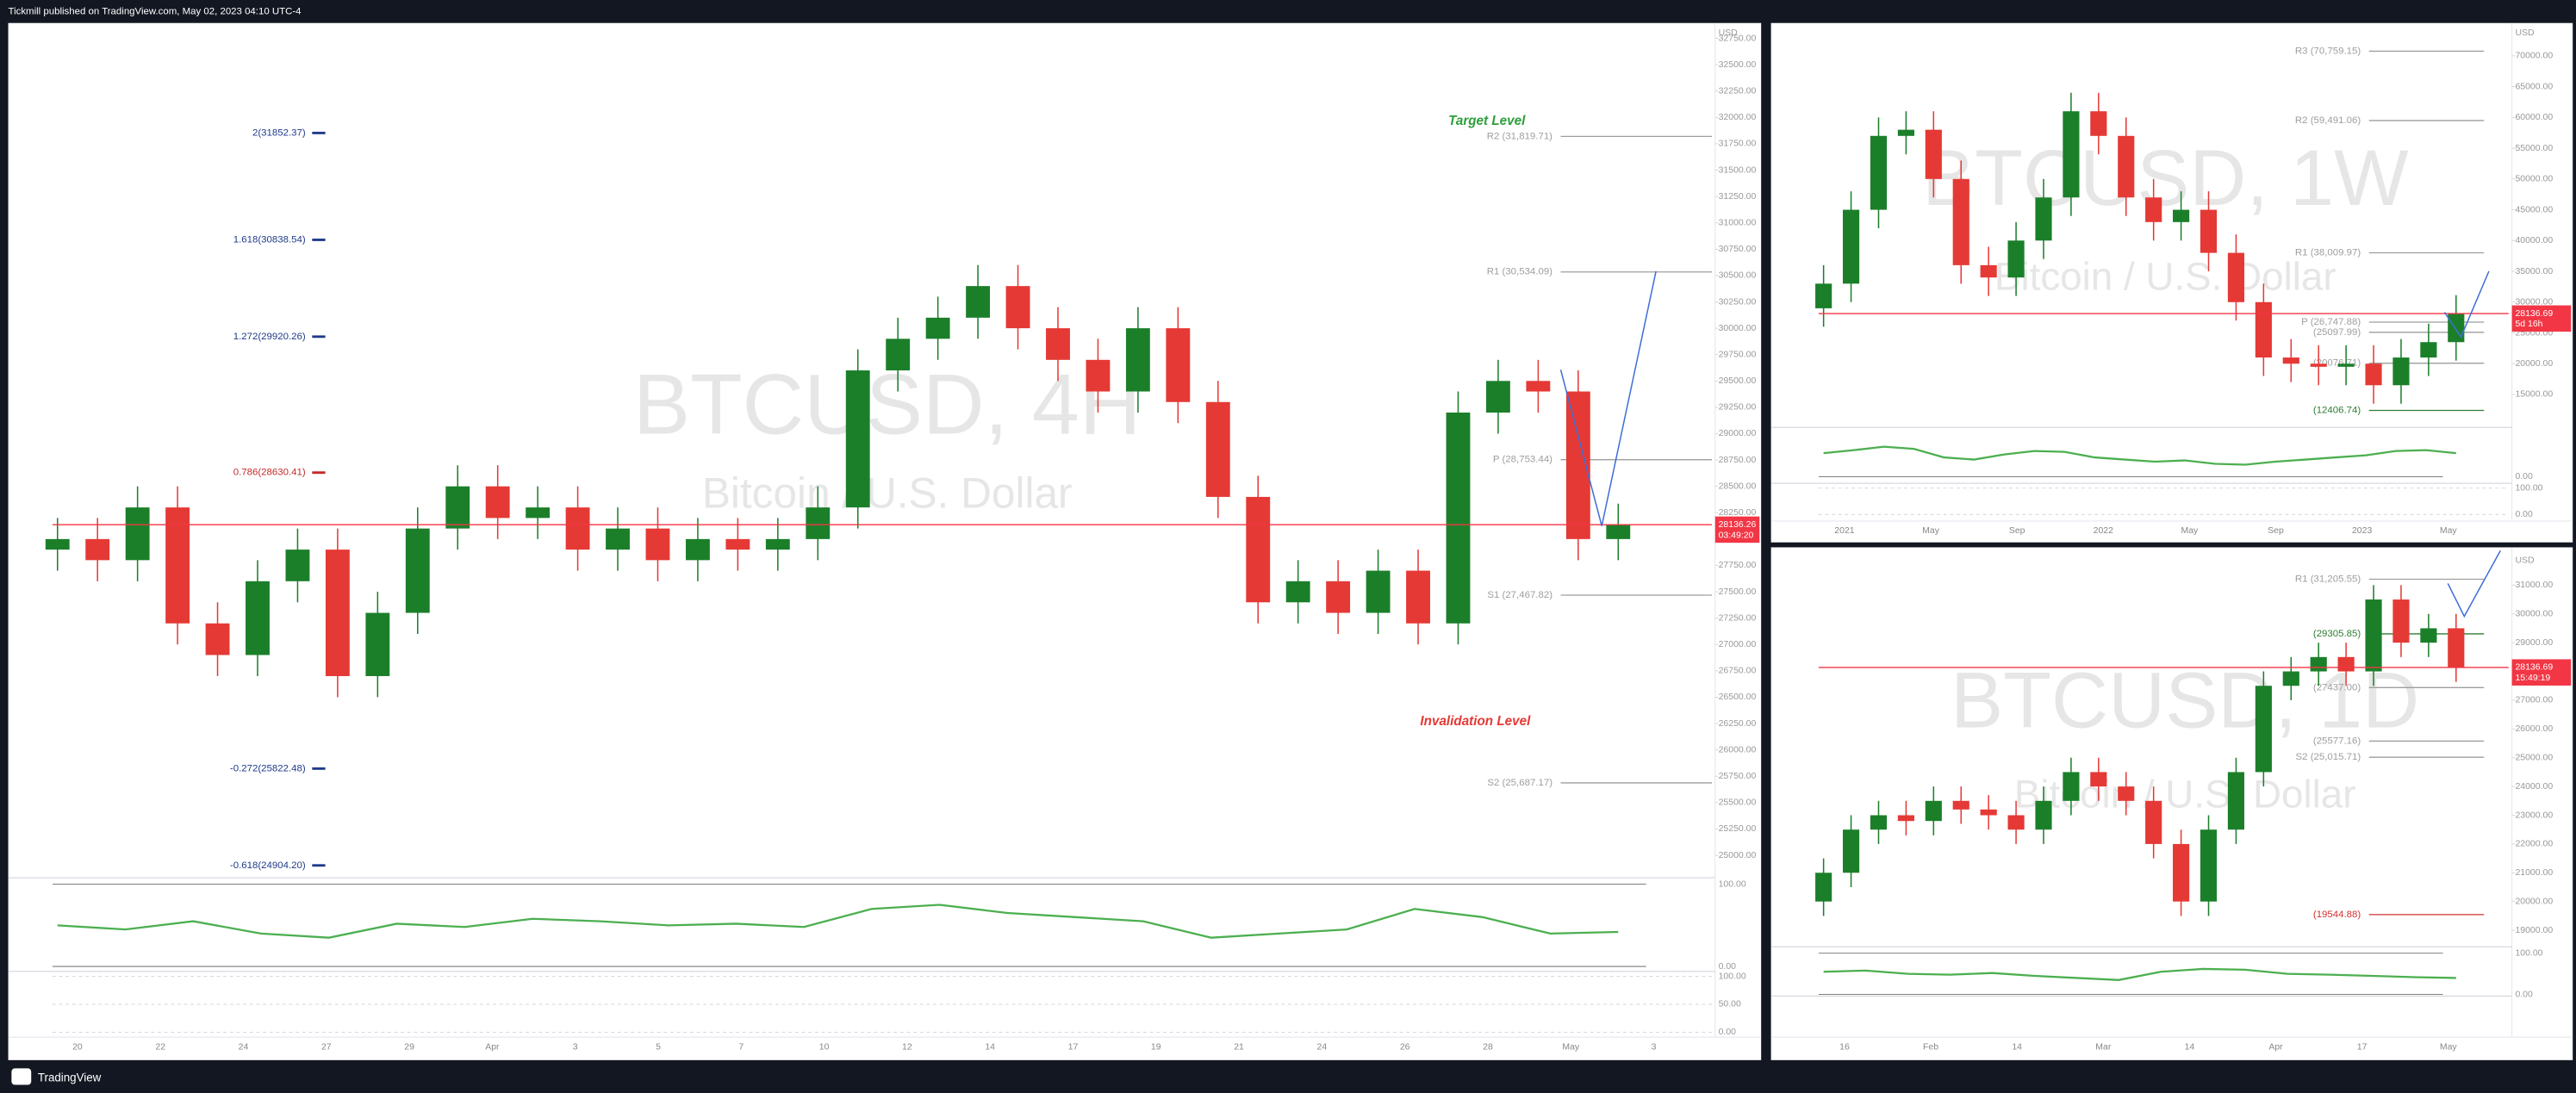  What do you see at coordinates (268, 865) in the screenshot?
I see `fib-level-label: -0.618(24904.20)` at bounding box center [268, 865].